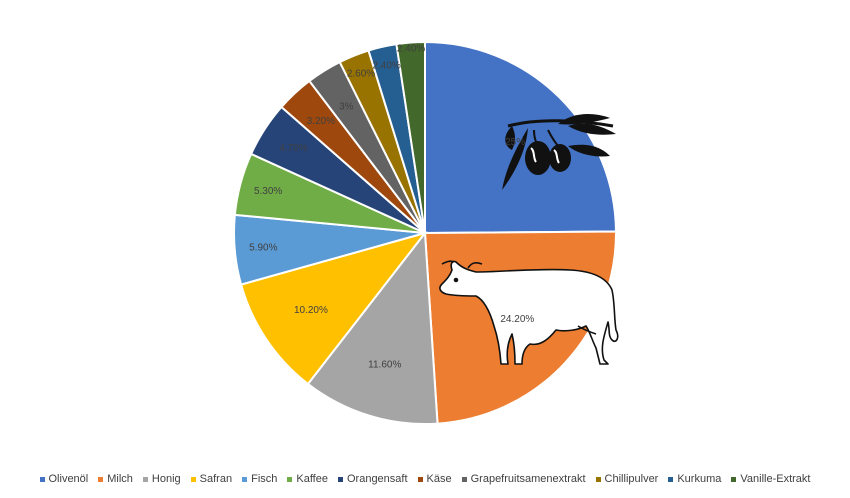  I want to click on legend-label: Orangensaft, so click(377, 479).